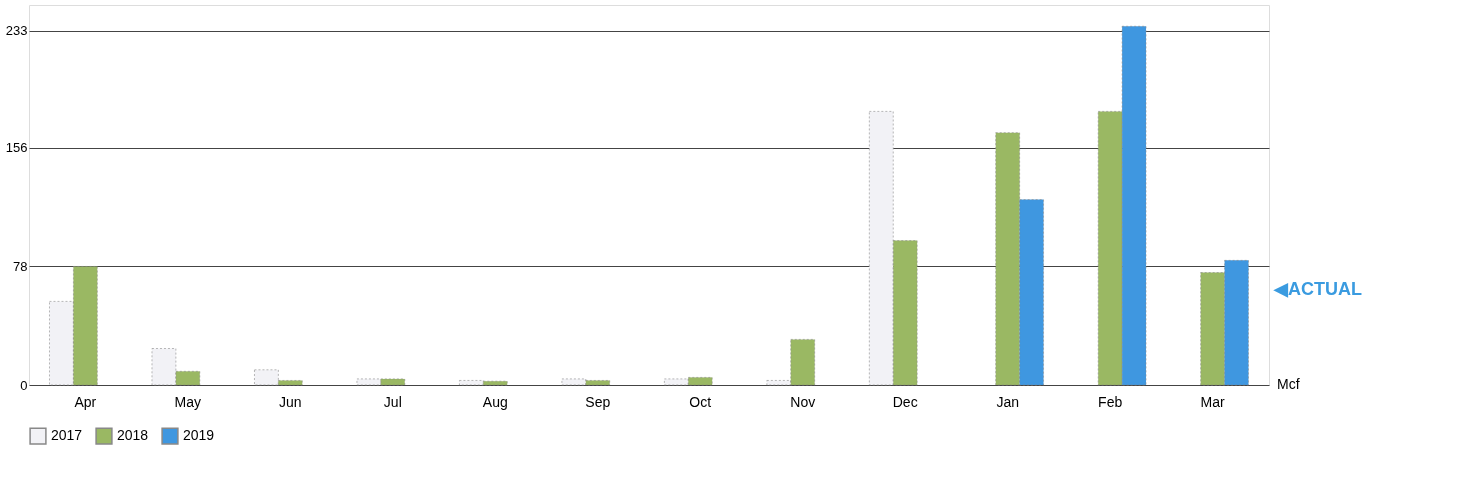  What do you see at coordinates (16, 148) in the screenshot?
I see `y-tick-label: 156` at bounding box center [16, 148].